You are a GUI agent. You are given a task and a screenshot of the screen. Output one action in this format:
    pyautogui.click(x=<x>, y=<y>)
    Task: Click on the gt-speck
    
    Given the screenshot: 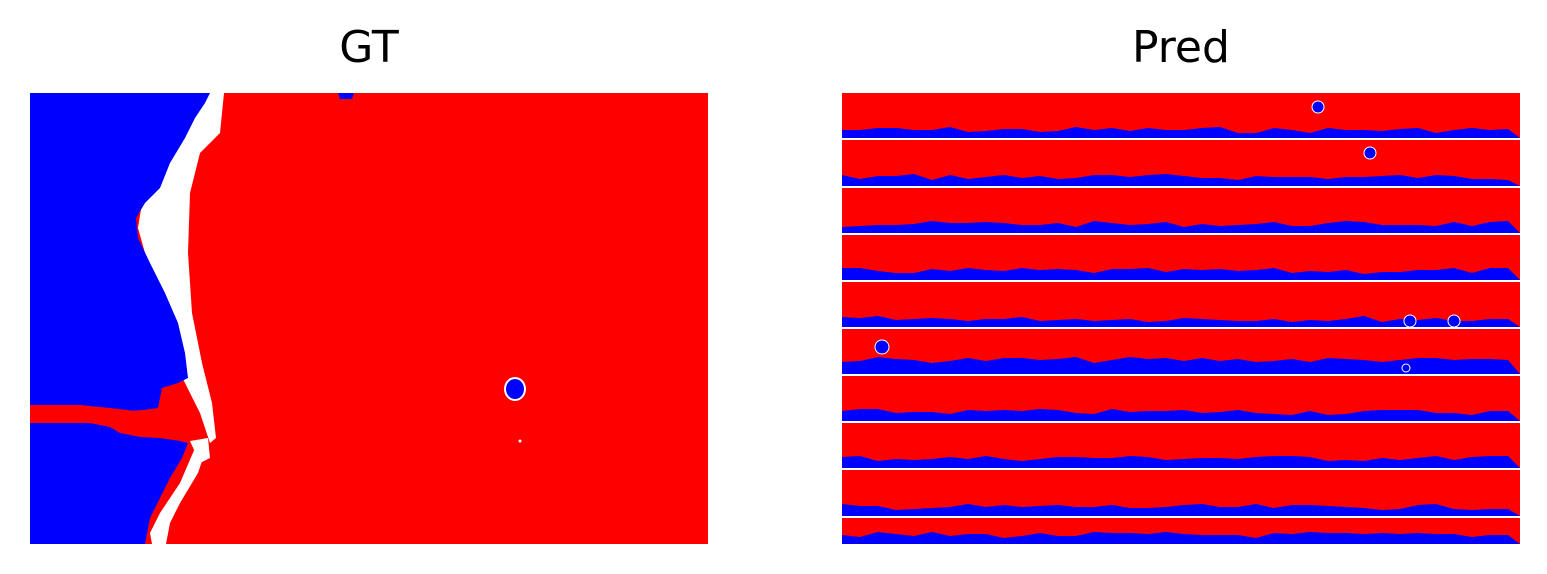 What is the action you would take?
    pyautogui.click(x=520, y=441)
    